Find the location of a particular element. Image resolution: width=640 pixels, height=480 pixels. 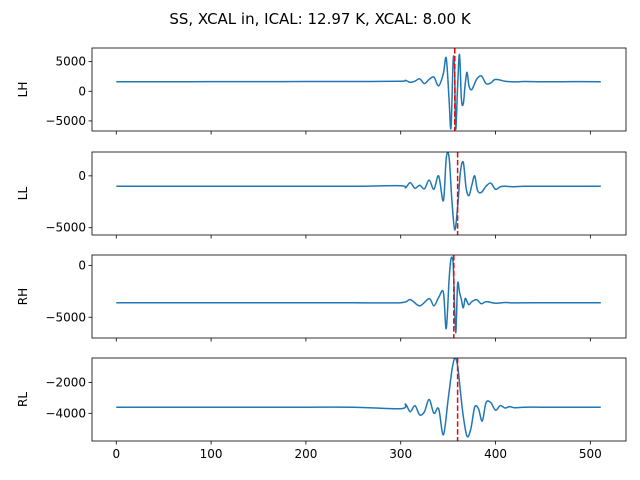

figure-title: SS, XCAL in, ICAL: 12.97 K, XCAL: 8.00 K is located at coordinates (320, 19).